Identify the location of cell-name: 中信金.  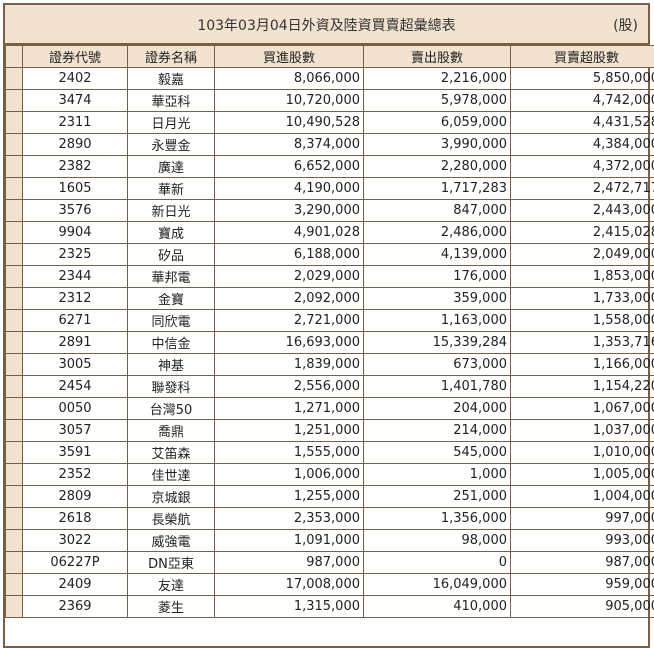
(171, 343).